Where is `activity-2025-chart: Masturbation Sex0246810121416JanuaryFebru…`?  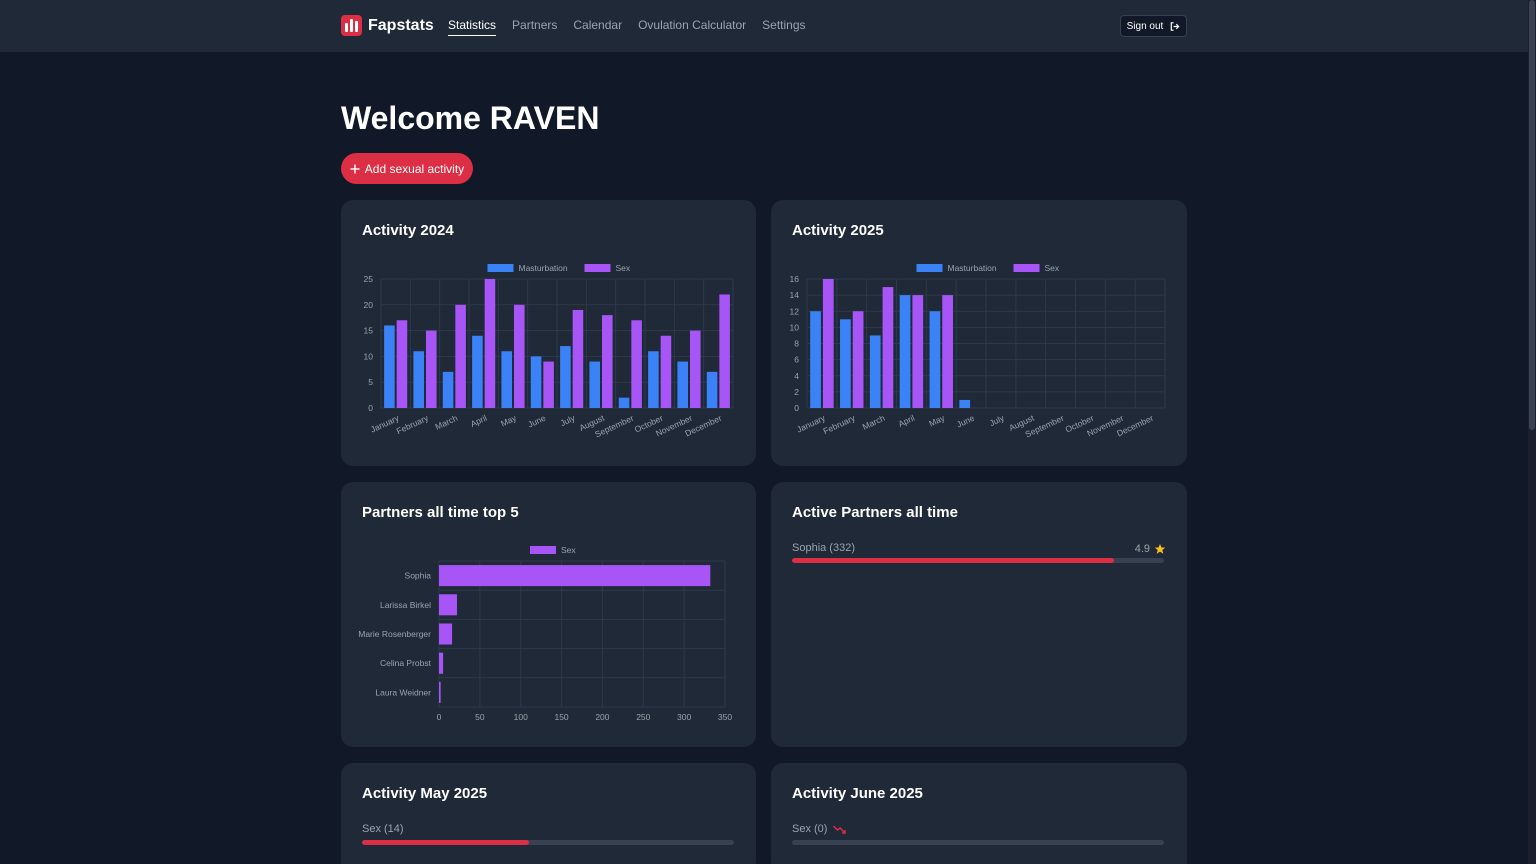 activity-2025-chart: Masturbation Sex0246810121416JanuaryFebru… is located at coordinates (978, 351).